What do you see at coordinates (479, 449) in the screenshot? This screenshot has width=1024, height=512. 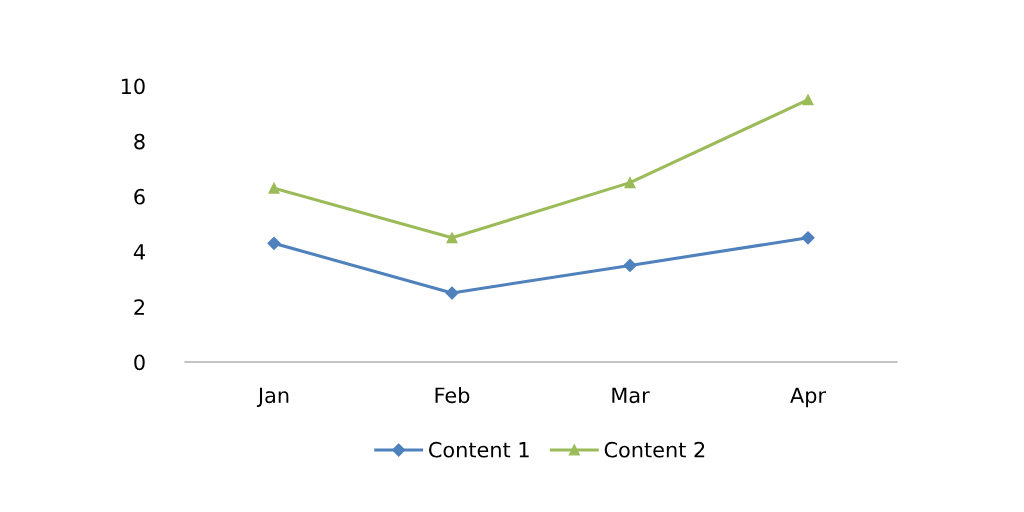 I see `legend-label: Content 1` at bounding box center [479, 449].